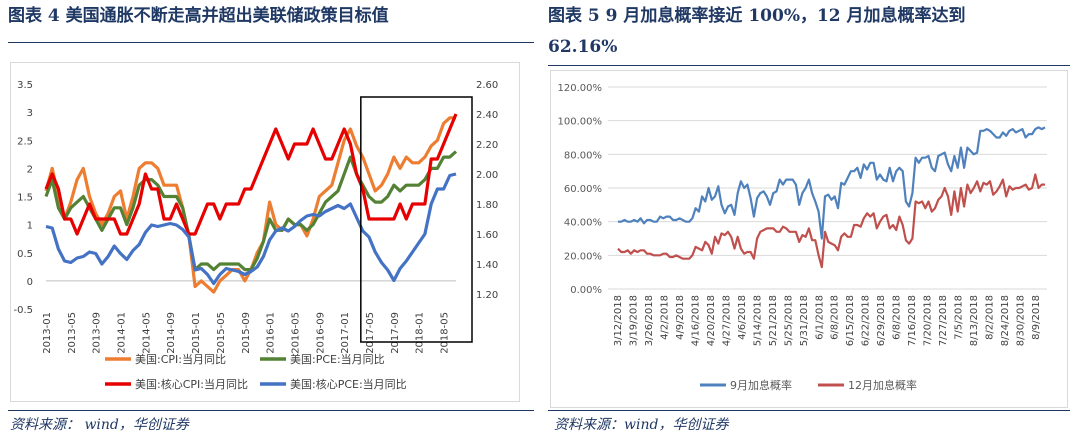  I want to click on y-right-tick-label: 2.20, so click(487, 145).